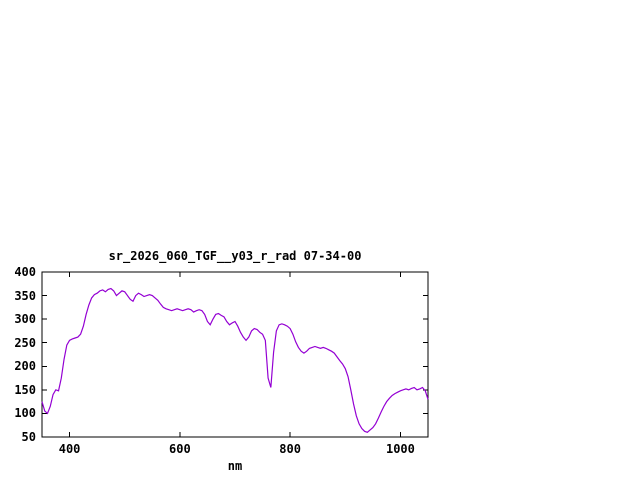 This screenshot has height=480, width=640. What do you see at coordinates (69, 449) in the screenshot?
I see `x-tick-label: 400` at bounding box center [69, 449].